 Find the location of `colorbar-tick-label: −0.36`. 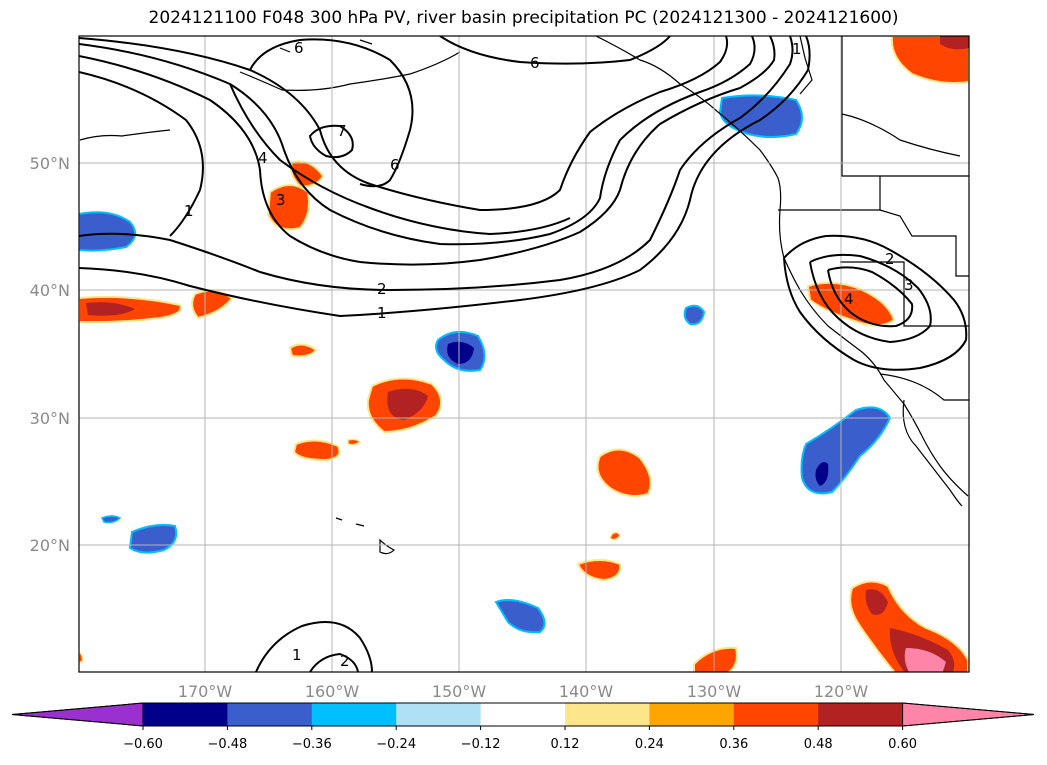

colorbar-tick-label: −0.36 is located at coordinates (312, 744).